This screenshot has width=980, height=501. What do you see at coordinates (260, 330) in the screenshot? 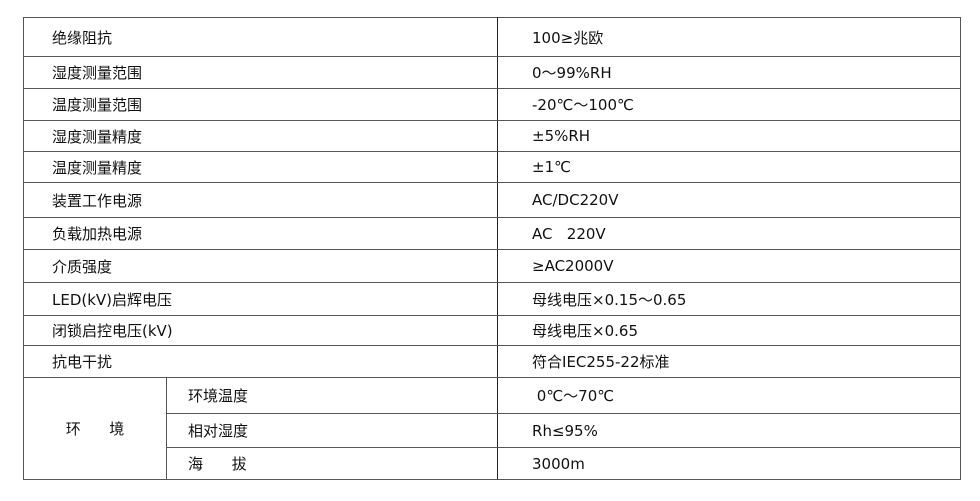
I see `spec-label: 闭锁启控电压(kV)` at bounding box center [260, 330].